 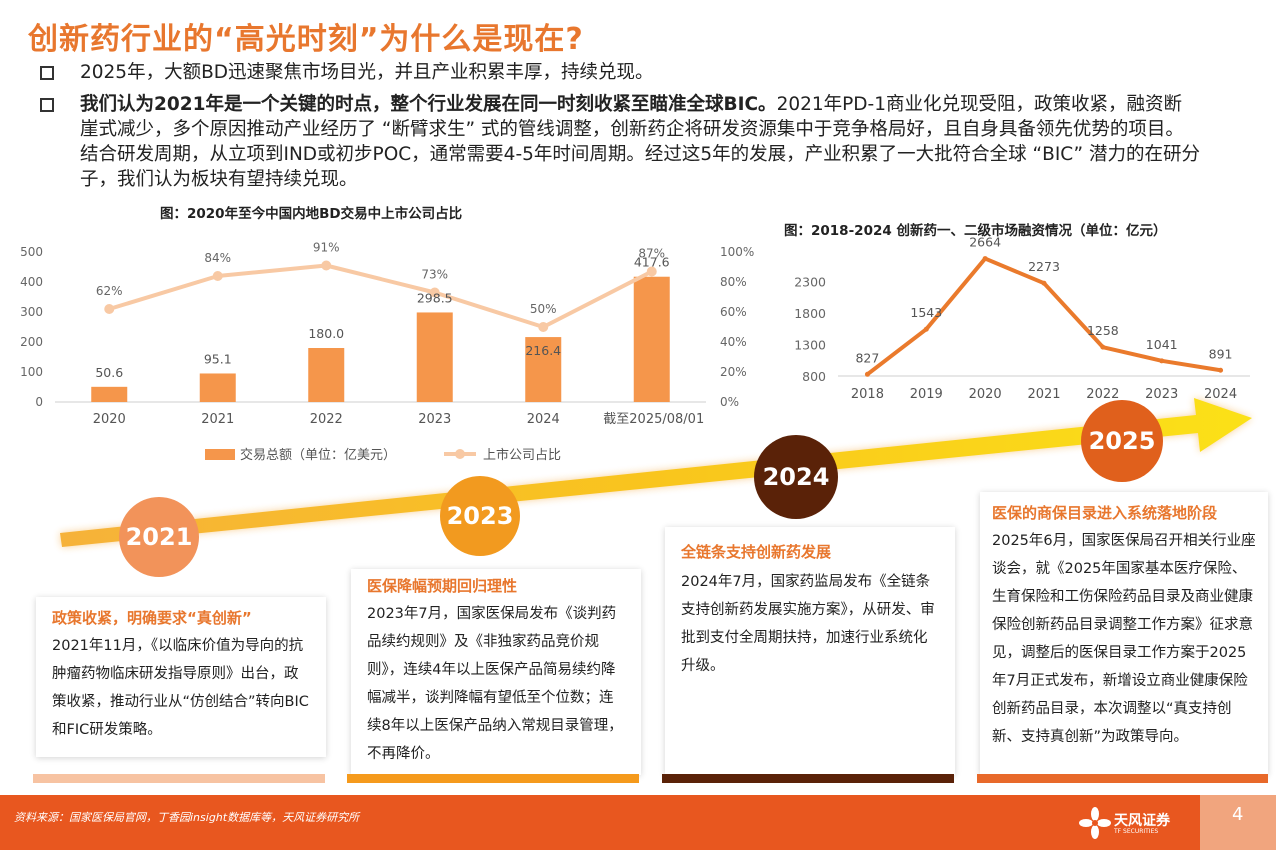 What do you see at coordinates (1136, 831) in the screenshot?
I see `logo-sub: TF SECURITIES` at bounding box center [1136, 831].